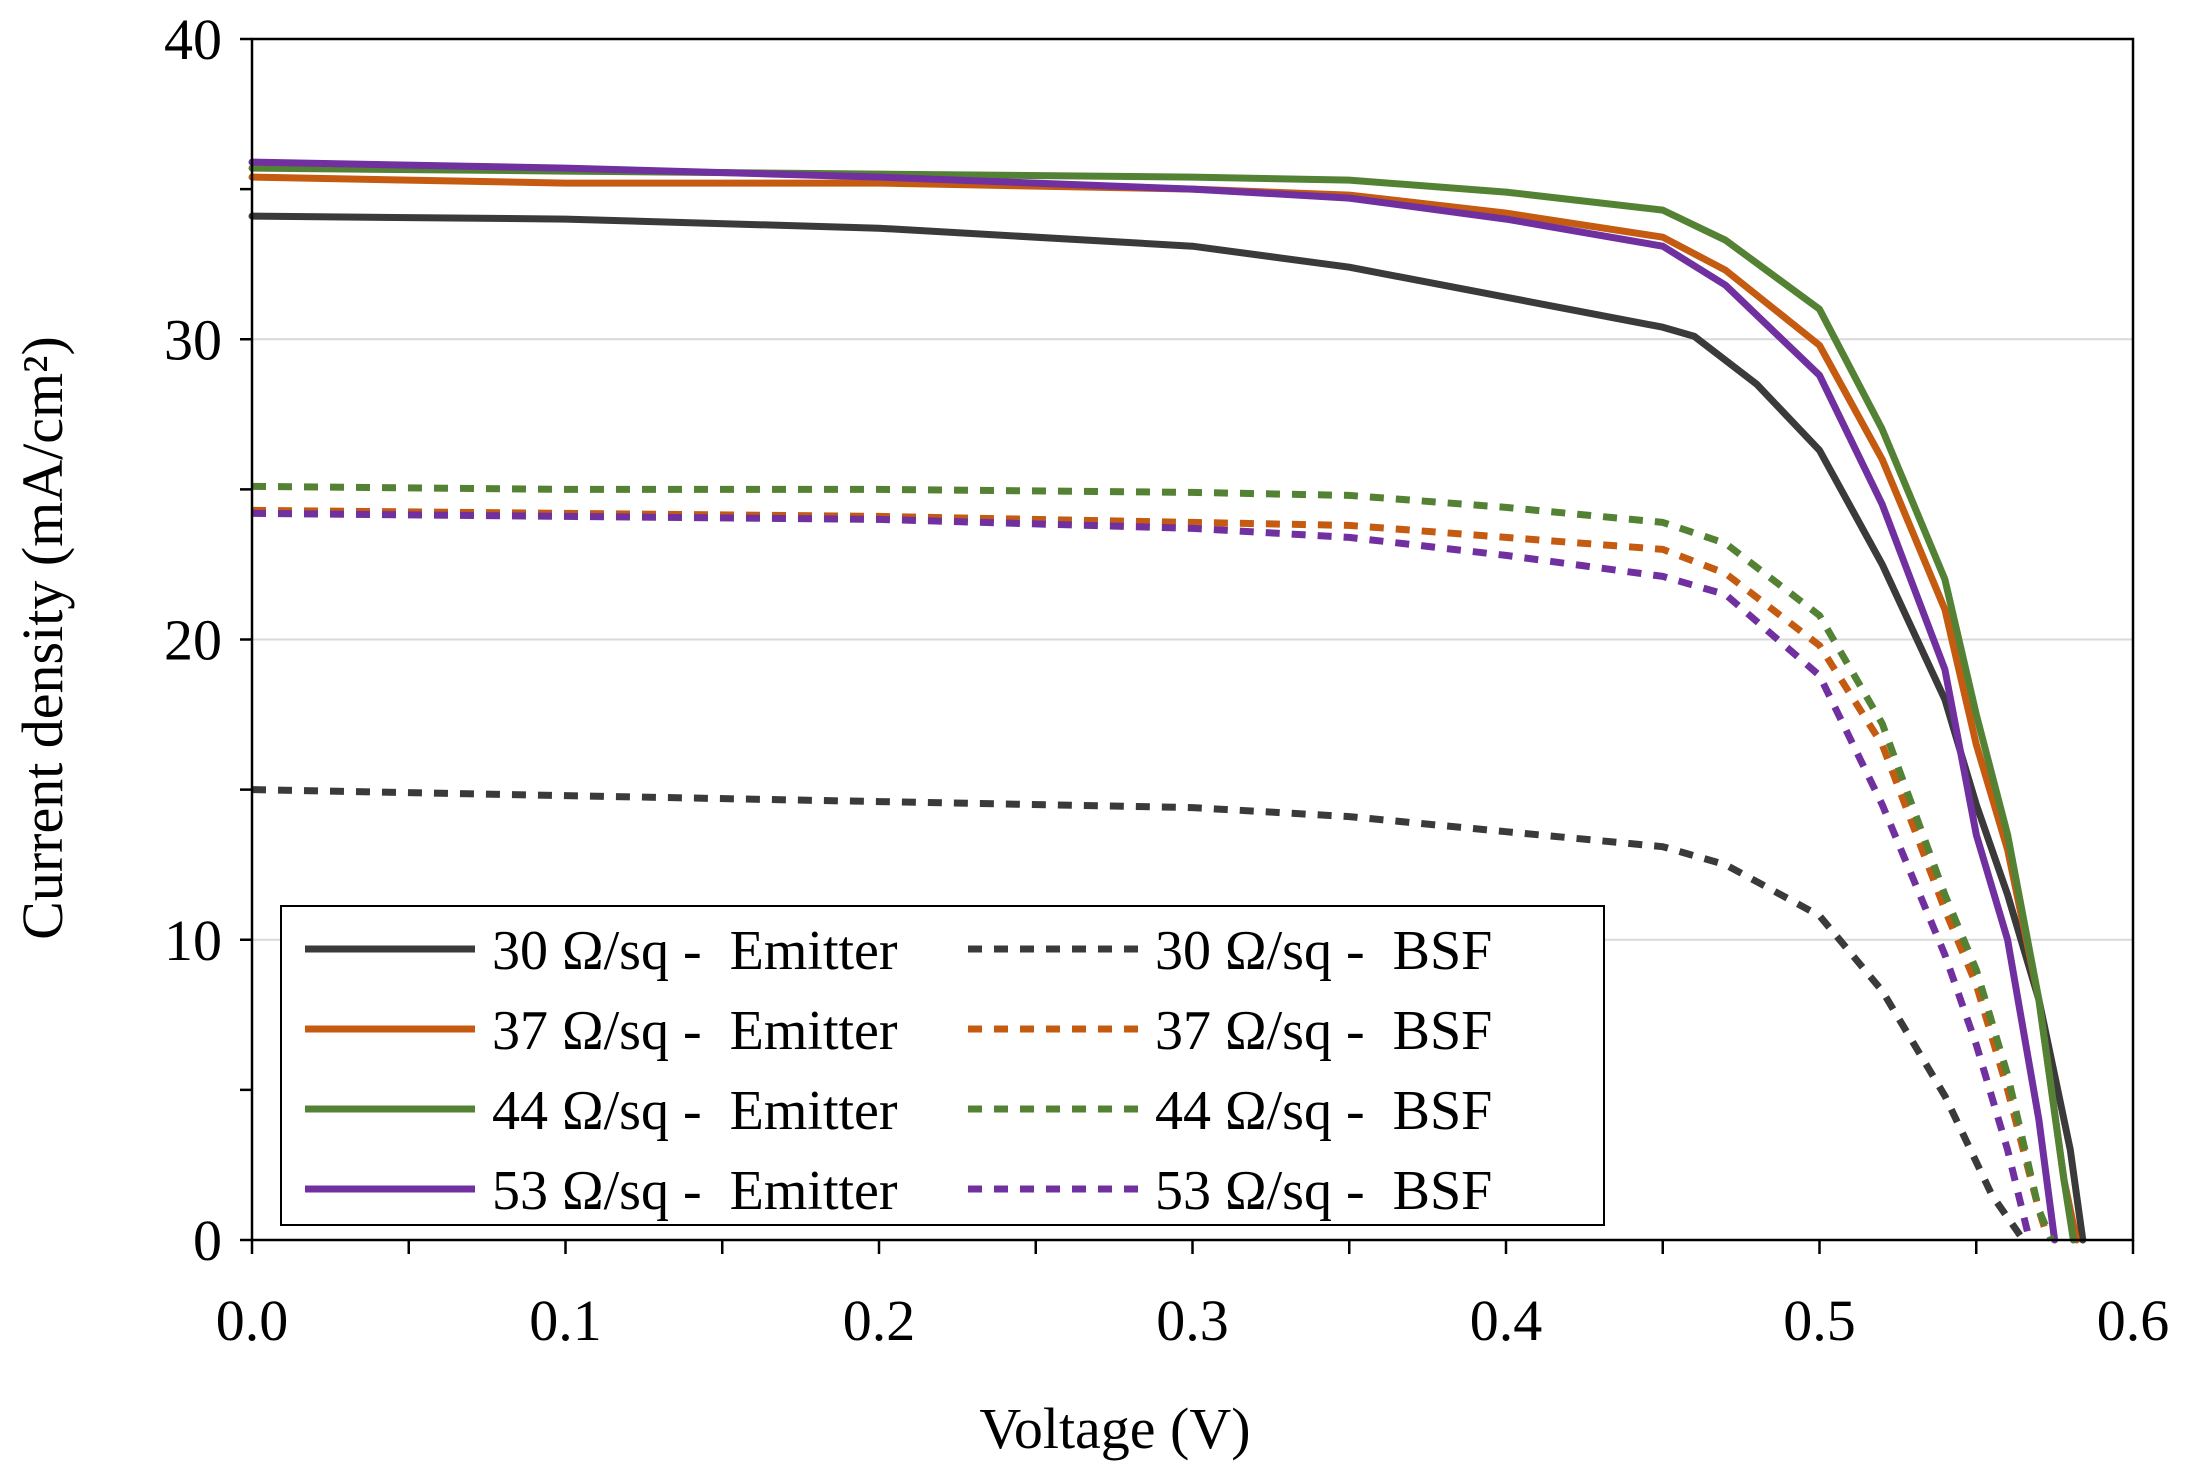  I want to click on legend-label: 37 Ω/sq - Emitter, so click(695, 1031).